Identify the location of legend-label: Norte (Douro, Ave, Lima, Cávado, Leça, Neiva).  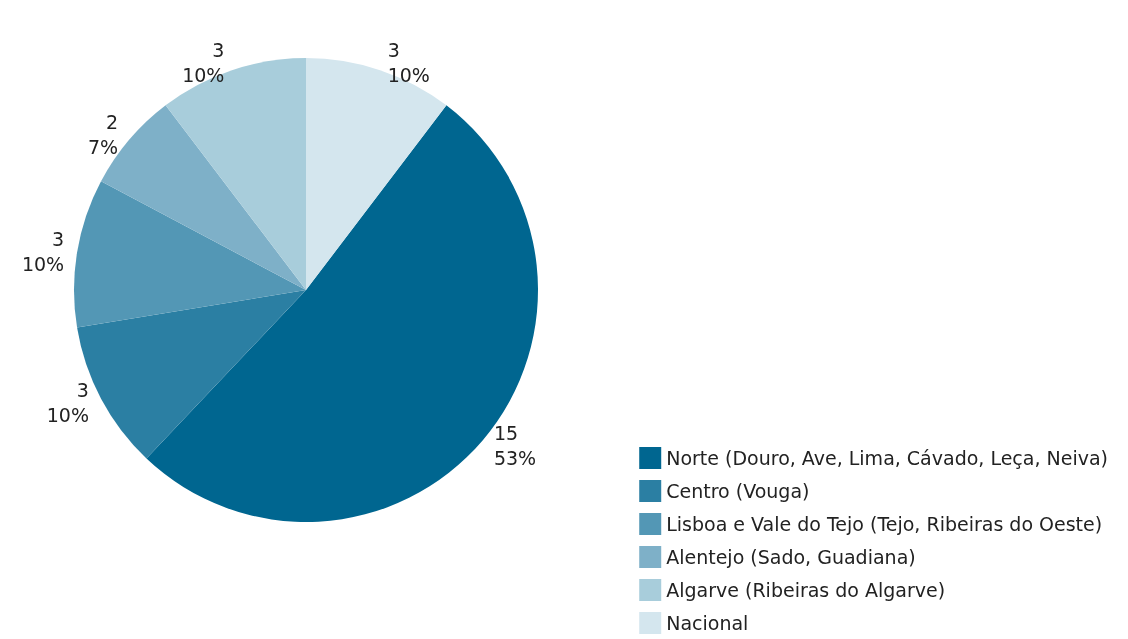
(887, 458).